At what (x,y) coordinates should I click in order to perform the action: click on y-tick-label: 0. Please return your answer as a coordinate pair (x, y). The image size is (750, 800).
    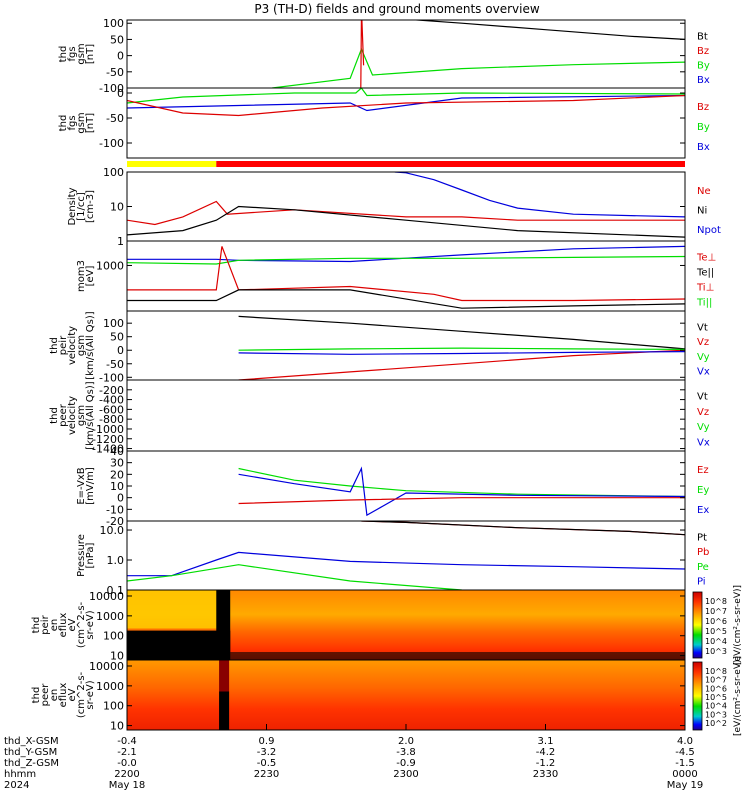
    Looking at the image, I should click on (120, 498).